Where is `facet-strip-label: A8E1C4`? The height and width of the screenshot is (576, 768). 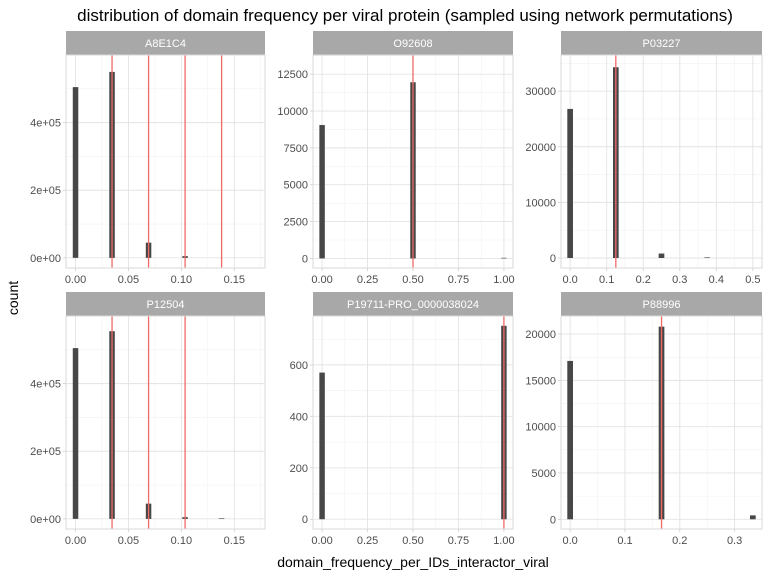 facet-strip-label: A8E1C4 is located at coordinates (165, 44).